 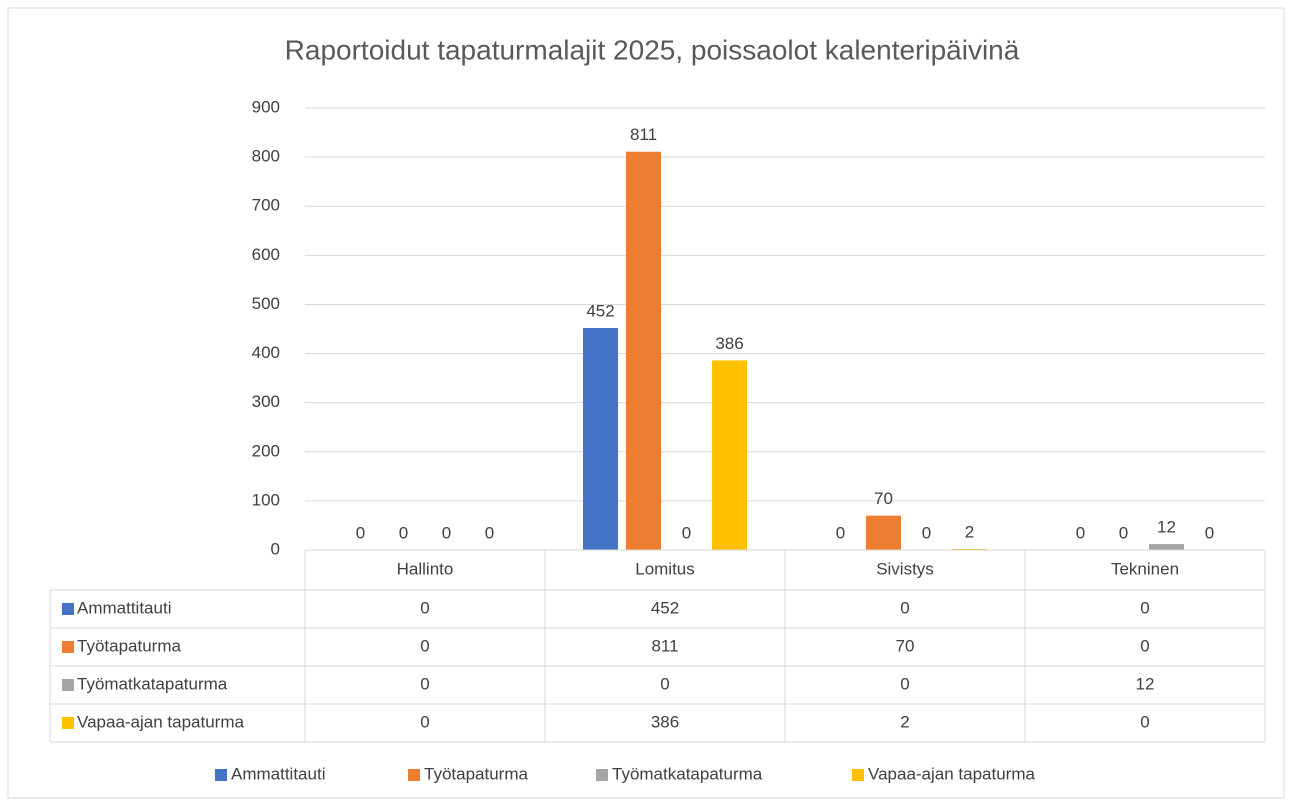 What do you see at coordinates (161, 721) in the screenshot?
I see `table-row-label: Vapaa-ajan tapaturma` at bounding box center [161, 721].